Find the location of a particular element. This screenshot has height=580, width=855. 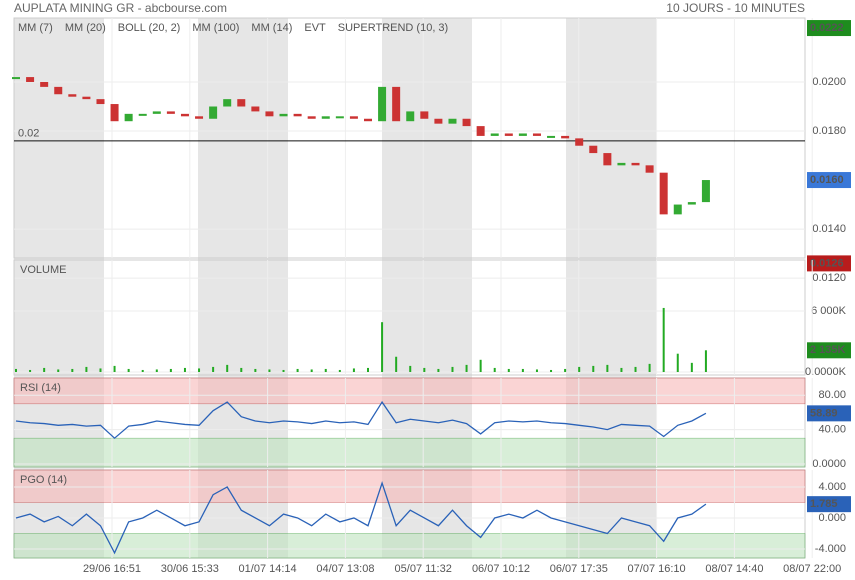

indicator-legend: MM (14) is located at coordinates (271, 28).